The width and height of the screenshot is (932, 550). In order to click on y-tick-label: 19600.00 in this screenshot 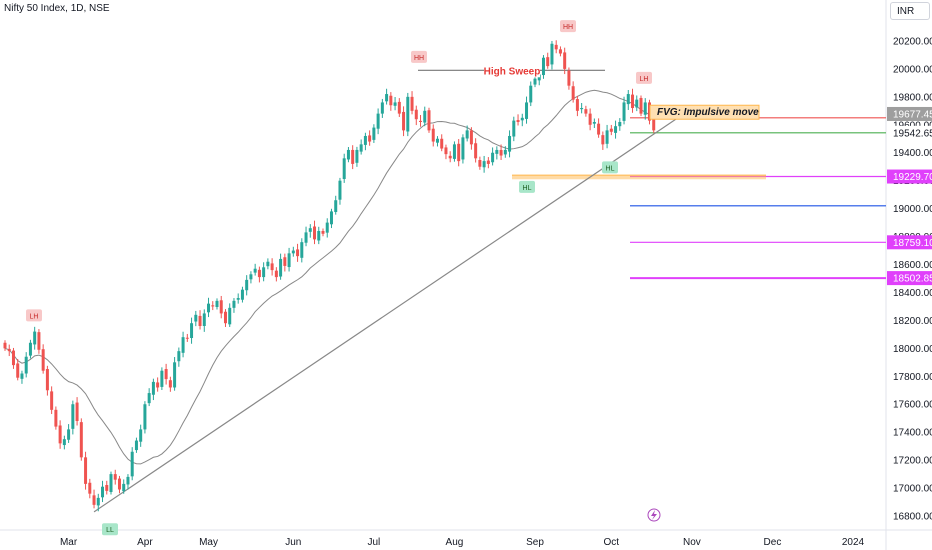, I will do `click(912, 125)`.